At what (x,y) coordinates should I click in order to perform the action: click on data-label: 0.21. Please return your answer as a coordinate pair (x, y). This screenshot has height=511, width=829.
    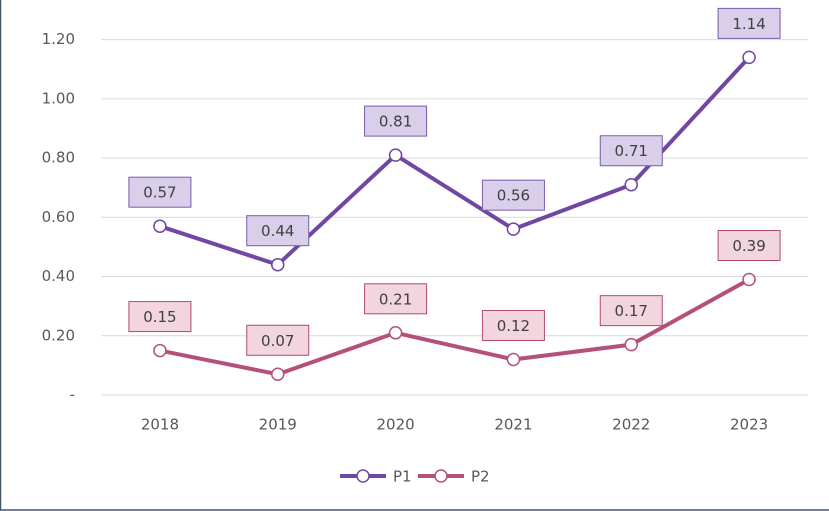
    Looking at the image, I should click on (395, 299).